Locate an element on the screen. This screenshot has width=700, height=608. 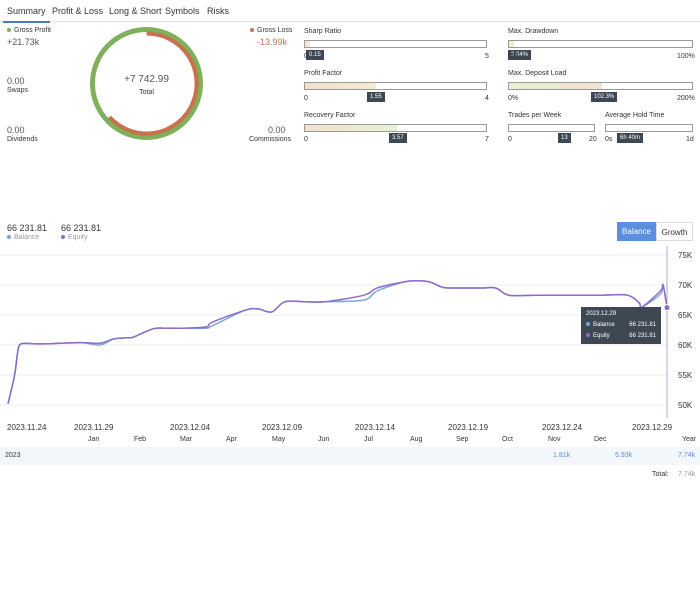
recovery-factor-max: 7 is located at coordinates (487, 139).